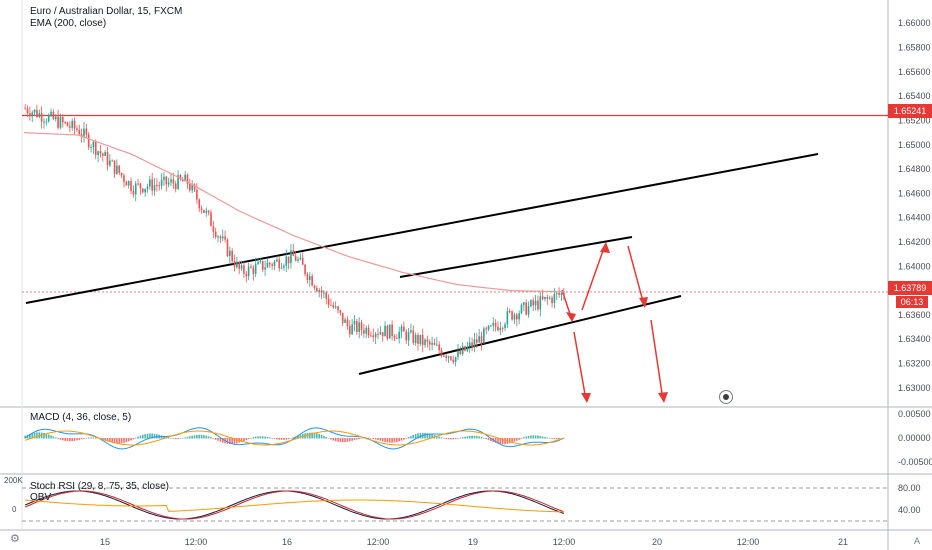 Image resolution: width=932 pixels, height=550 pixels. What do you see at coordinates (520, 335) in the screenshot?
I see `channel-lower-line` at bounding box center [520, 335].